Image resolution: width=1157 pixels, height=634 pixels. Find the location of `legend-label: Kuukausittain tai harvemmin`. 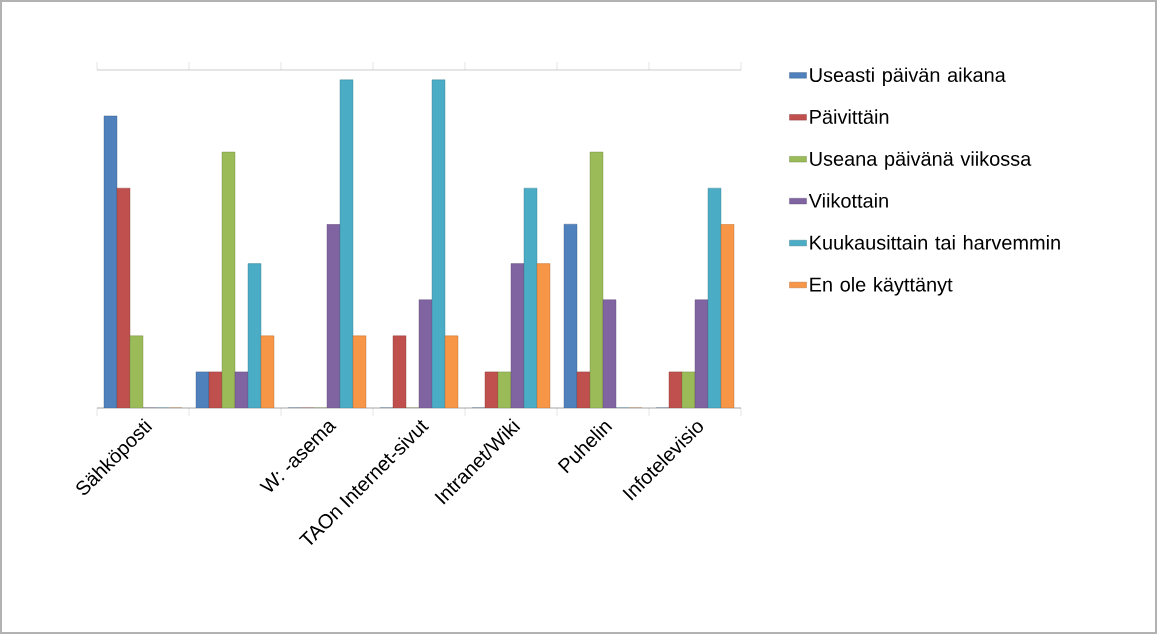

legend-label: Kuukausittain tai harvemmin is located at coordinates (935, 242).